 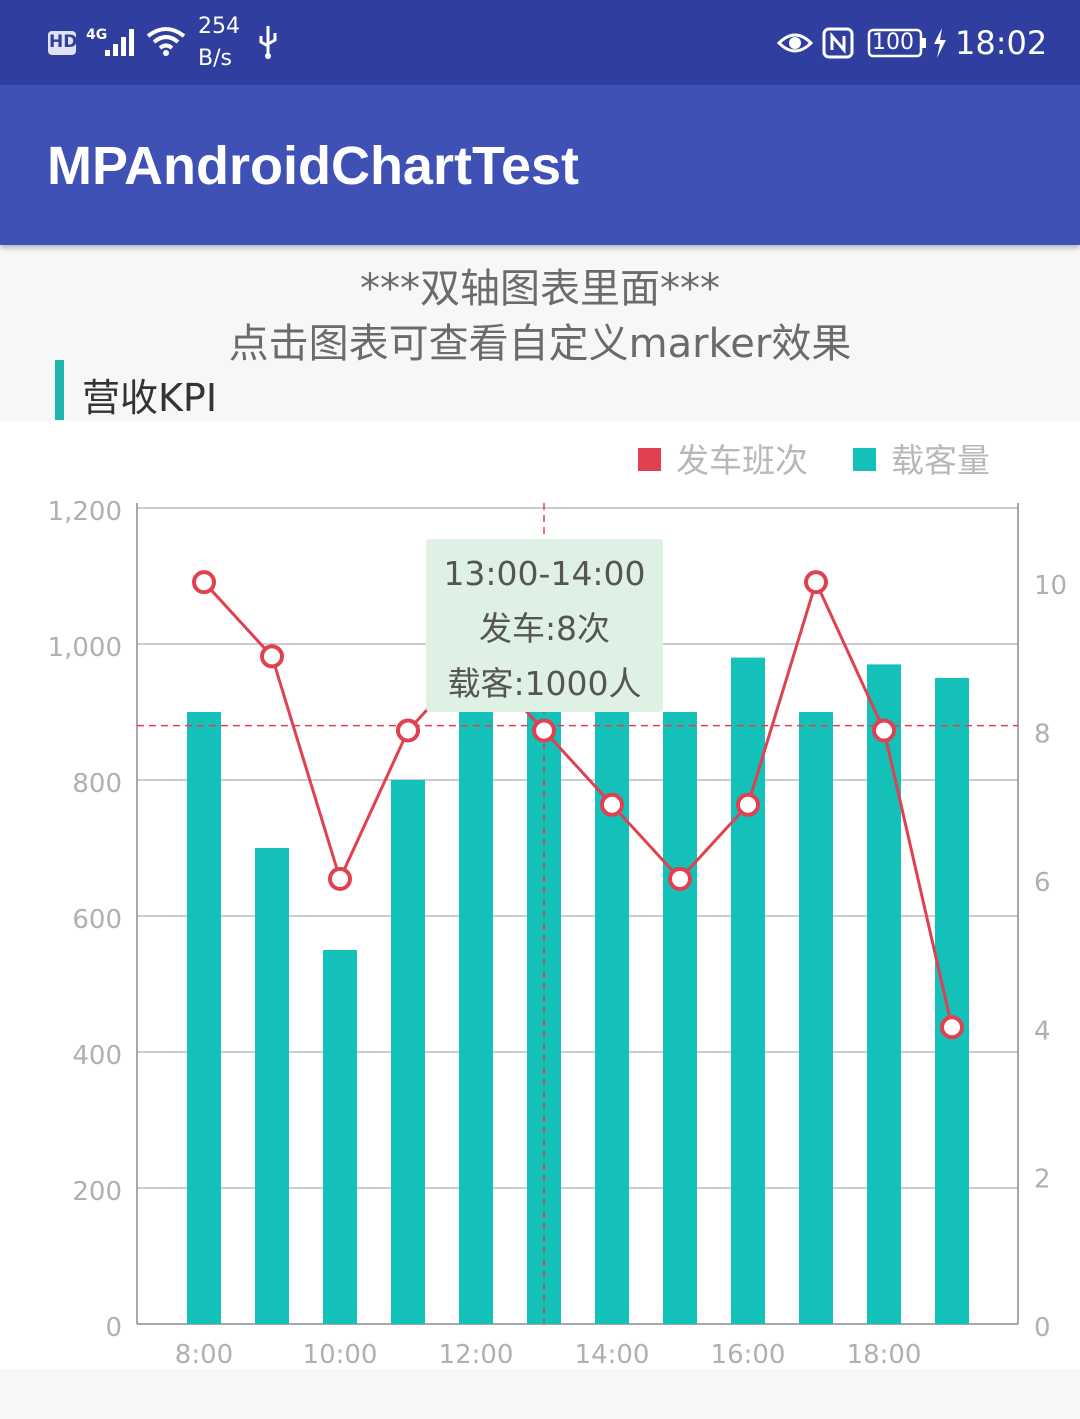 I want to click on app-title: MPAndroidChartTest, so click(x=313, y=166).